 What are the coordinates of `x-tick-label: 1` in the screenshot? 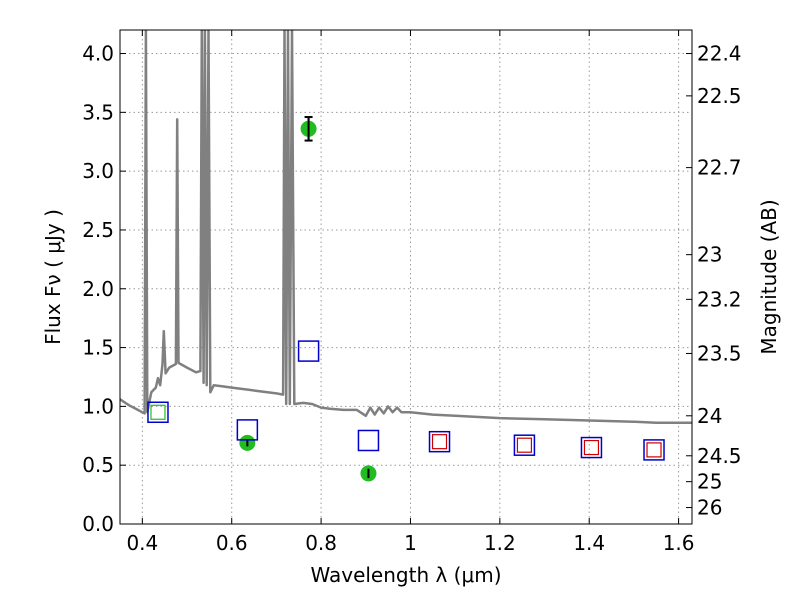 It's located at (410, 543).